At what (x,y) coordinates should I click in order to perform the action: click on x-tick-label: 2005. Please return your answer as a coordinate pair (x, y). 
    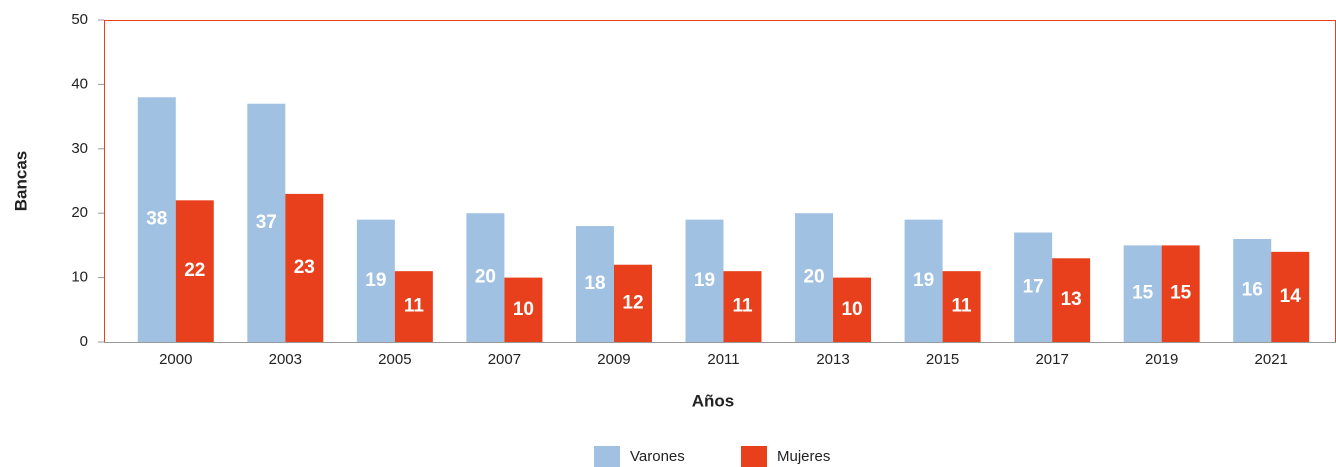
    Looking at the image, I should click on (394, 359).